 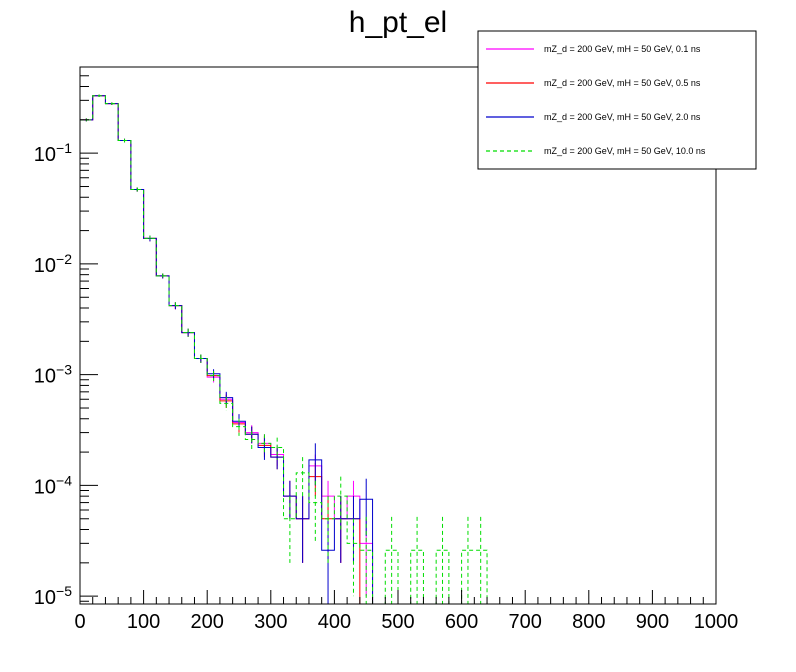 I want to click on x-tick-label: 200, so click(x=207, y=622).